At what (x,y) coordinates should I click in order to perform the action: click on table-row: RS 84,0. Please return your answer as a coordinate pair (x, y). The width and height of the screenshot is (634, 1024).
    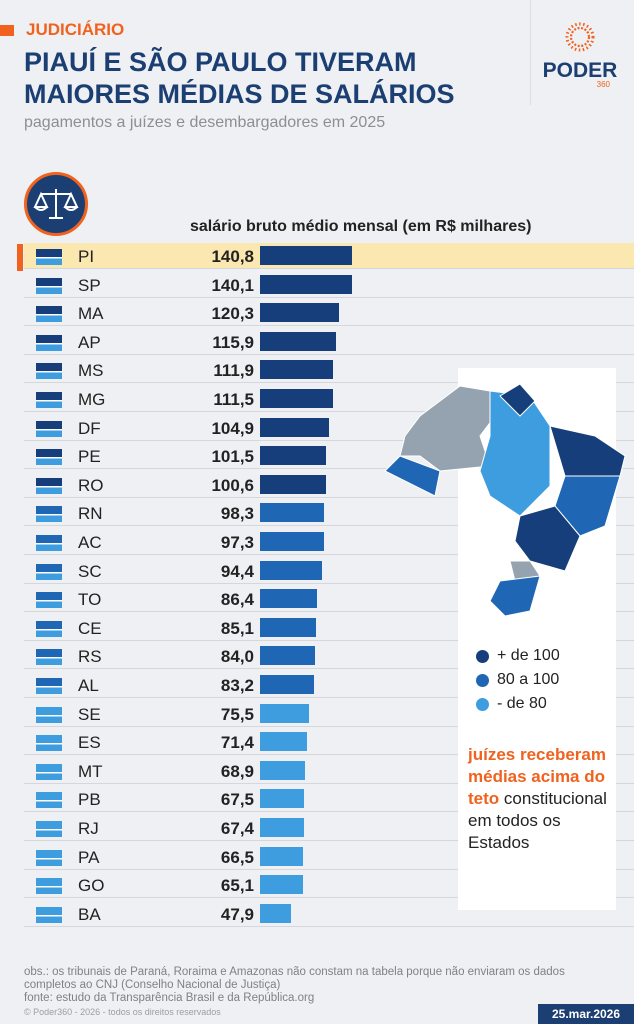
    Looking at the image, I should click on (329, 656).